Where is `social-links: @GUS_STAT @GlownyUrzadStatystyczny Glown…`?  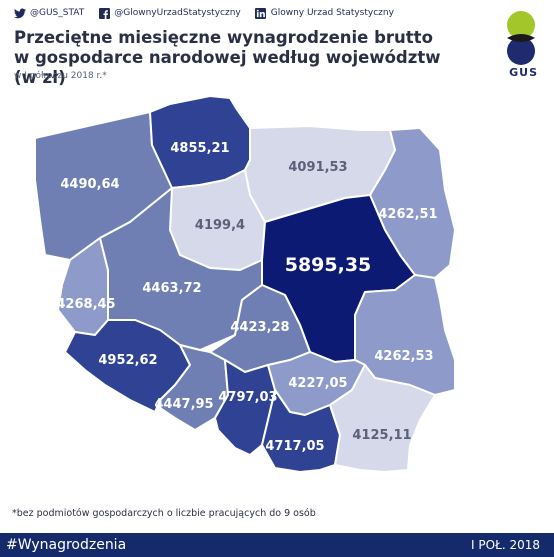 social-links: @GUS_STAT @GlownyUrzadStatystyczny Glown… is located at coordinates (204, 13).